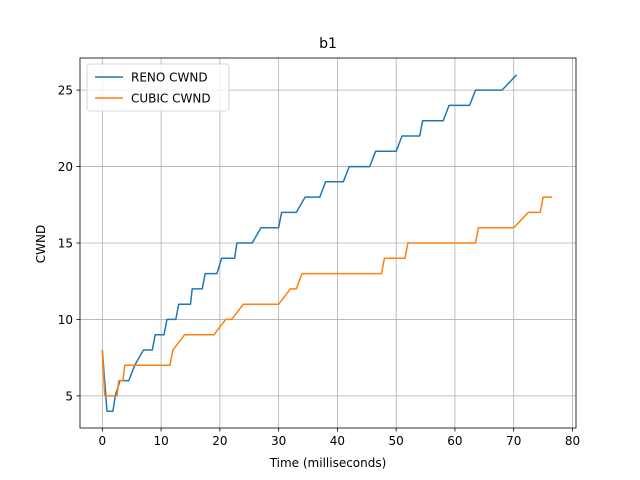 The height and width of the screenshot is (480, 640). Describe the element at coordinates (171, 99) in the screenshot. I see `legend-label-cubic-cwnd: CUBIC CWND` at that location.